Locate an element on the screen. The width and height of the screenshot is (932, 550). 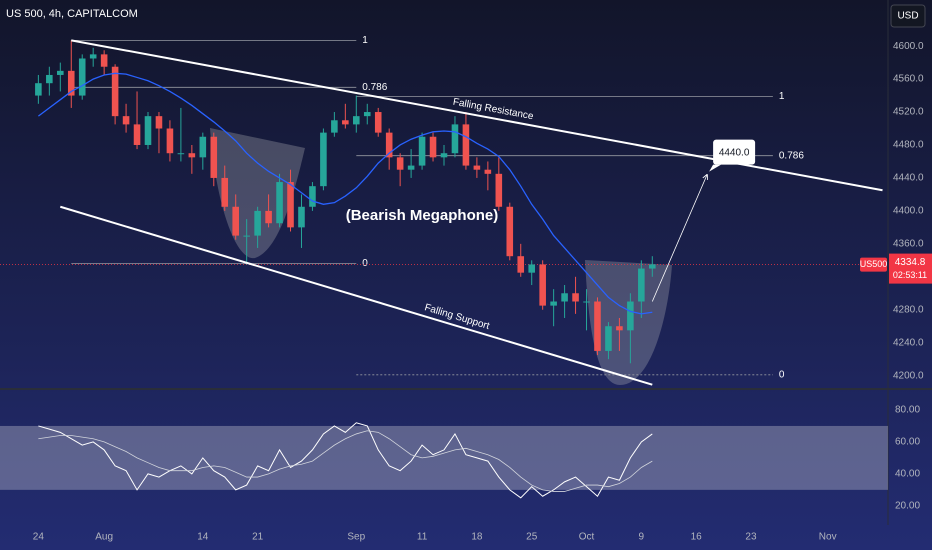
projection-arrow is located at coordinates (679, 238).